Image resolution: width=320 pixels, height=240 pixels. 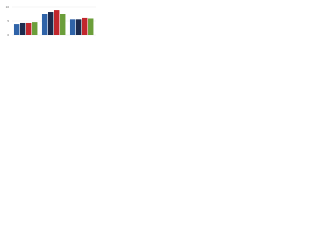 What do you see at coordinates (8, 21) in the screenshot?
I see `y-tick-label: 5` at bounding box center [8, 21].